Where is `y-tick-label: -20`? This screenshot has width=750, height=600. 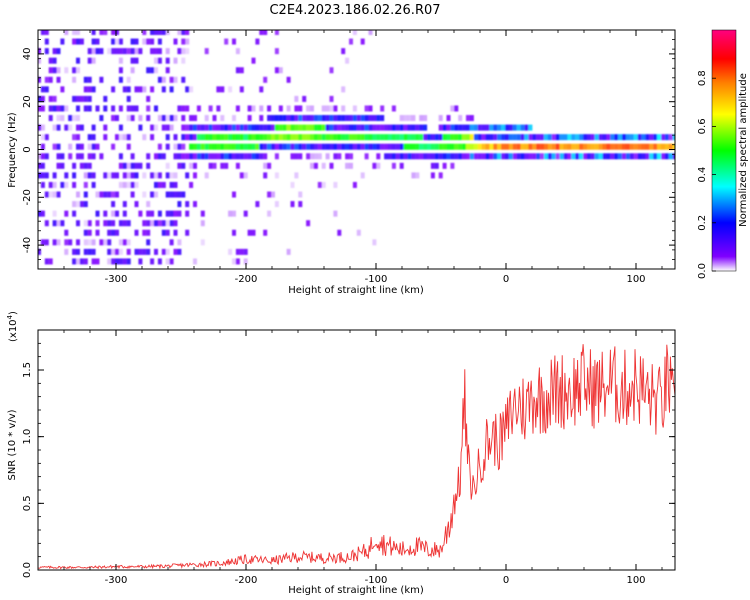 y-tick-label: -20 is located at coordinates (27, 197).